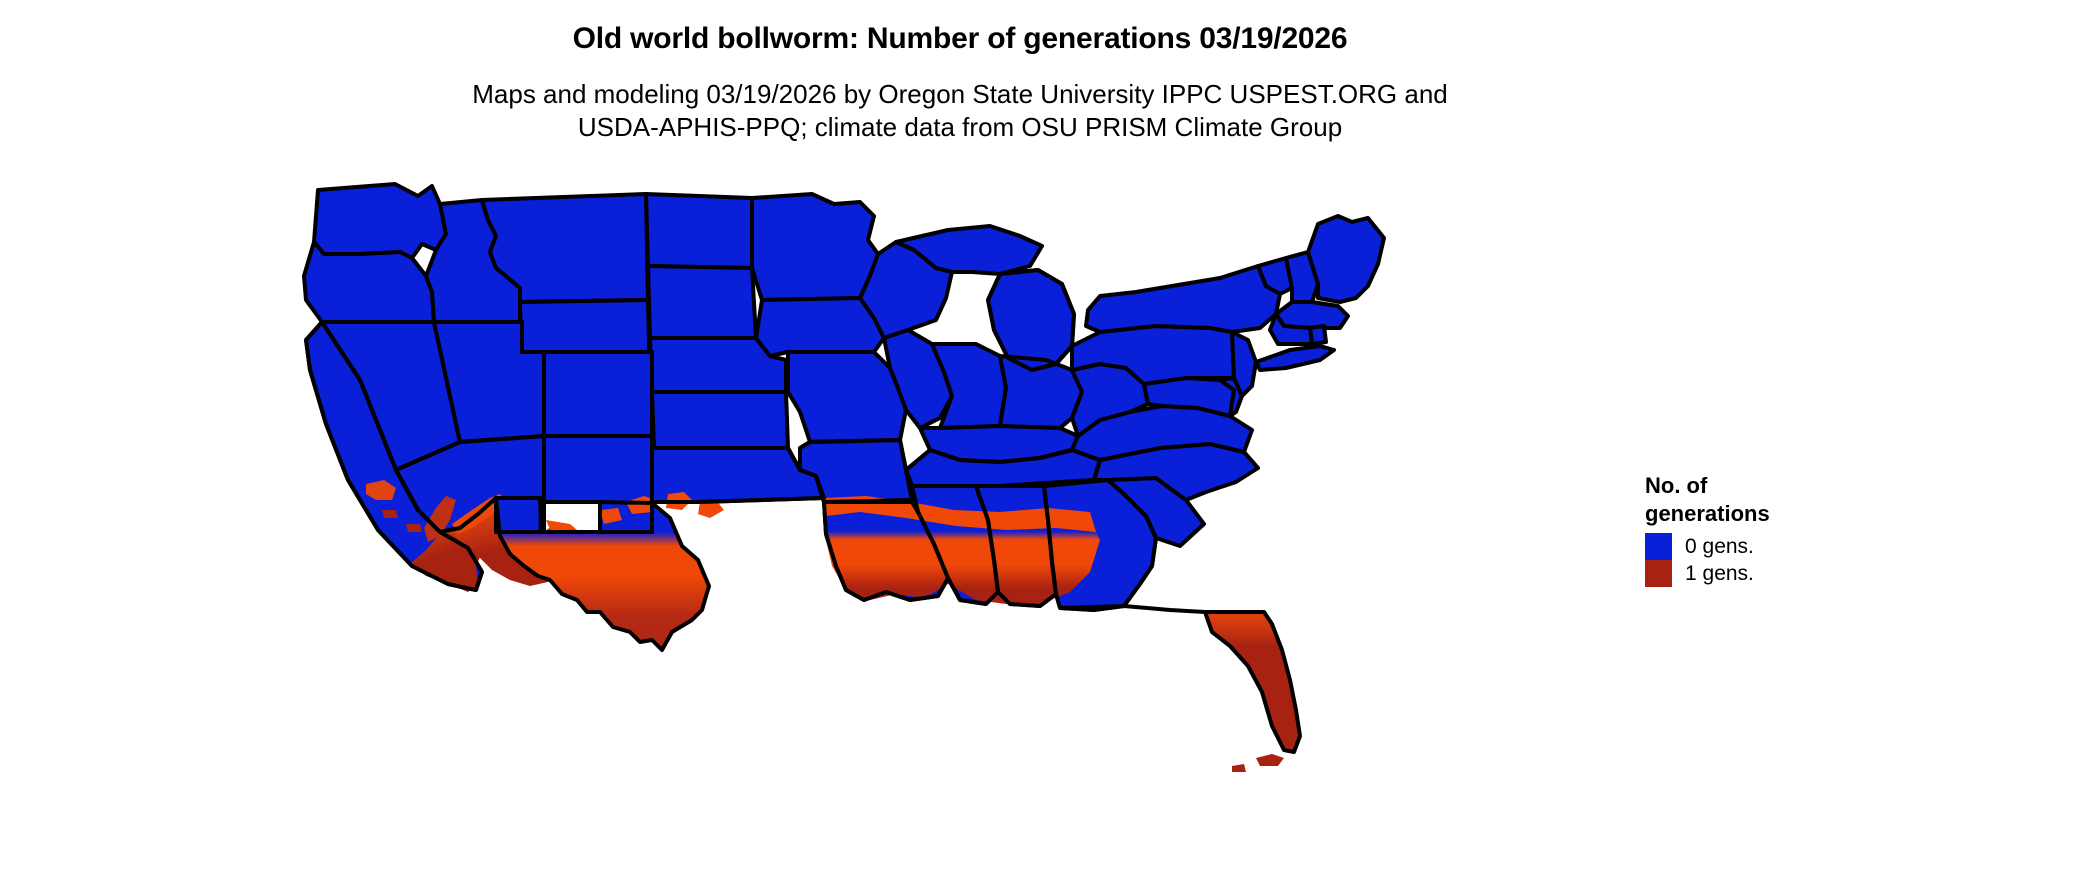  I want to click on hot-zone-texas-fingers, so click(662, 508).